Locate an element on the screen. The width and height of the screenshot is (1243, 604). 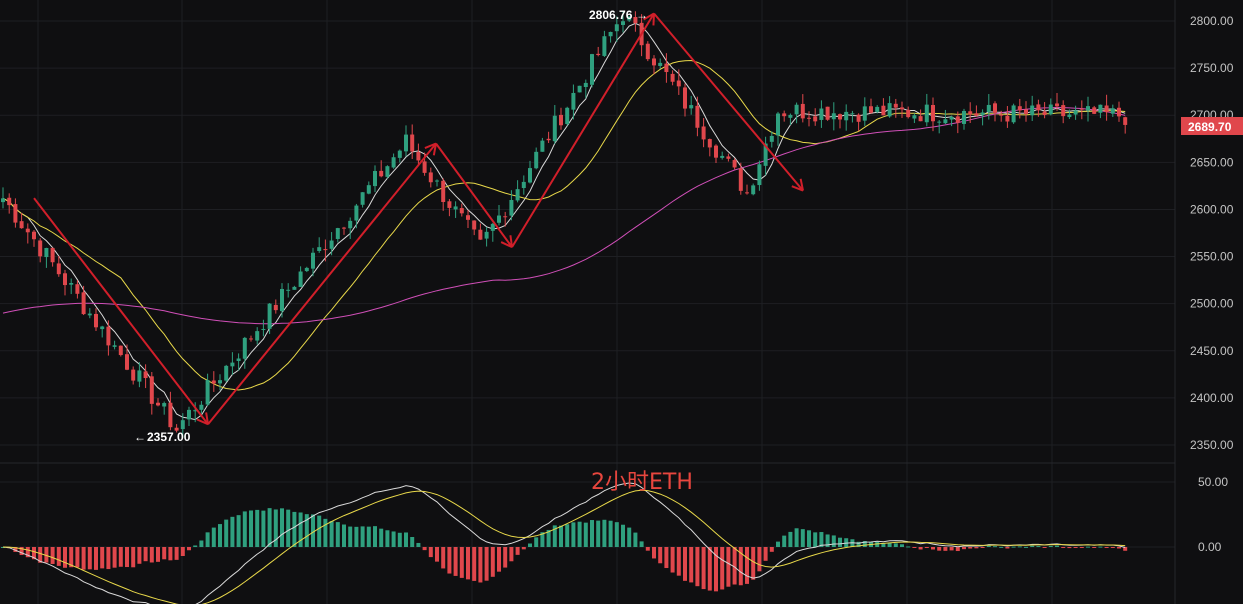
price-tick-label: 2450.00 is located at coordinates (1212, 351).